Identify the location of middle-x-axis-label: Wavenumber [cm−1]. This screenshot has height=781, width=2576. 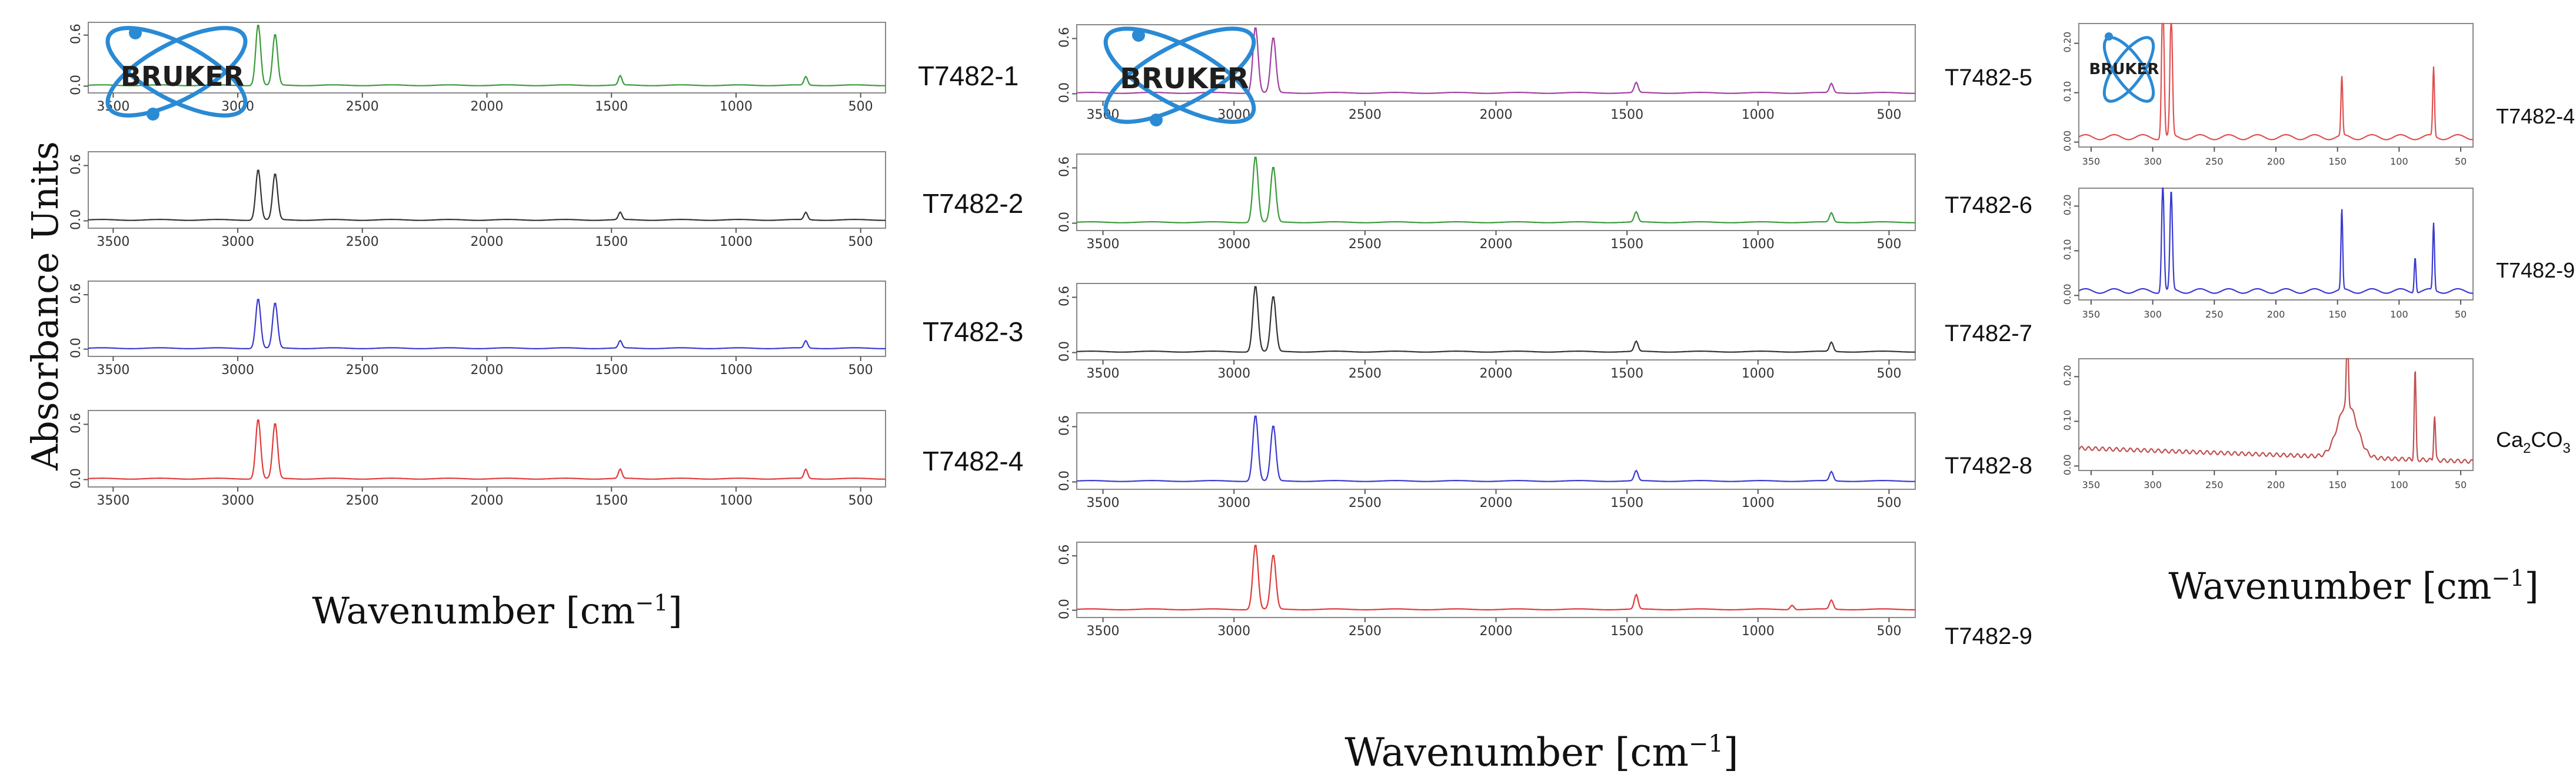
(1541, 752).